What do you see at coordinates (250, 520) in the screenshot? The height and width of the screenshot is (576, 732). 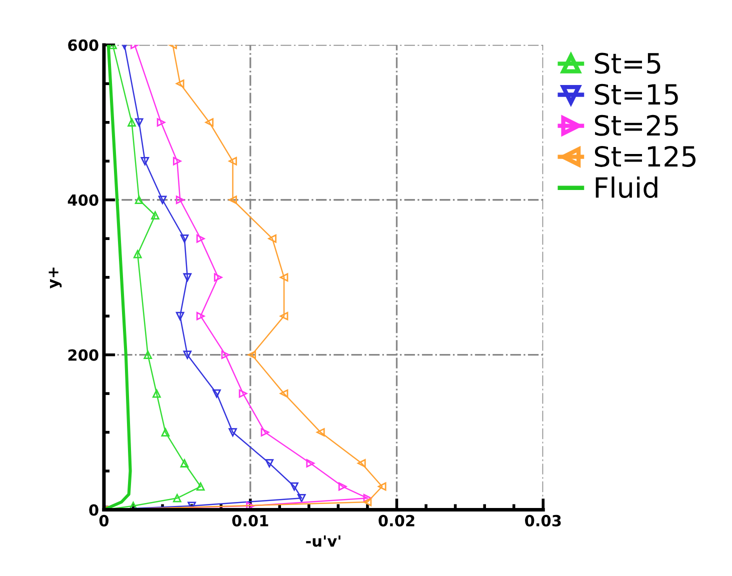 I see `x-tick-label: 0.01` at bounding box center [250, 520].